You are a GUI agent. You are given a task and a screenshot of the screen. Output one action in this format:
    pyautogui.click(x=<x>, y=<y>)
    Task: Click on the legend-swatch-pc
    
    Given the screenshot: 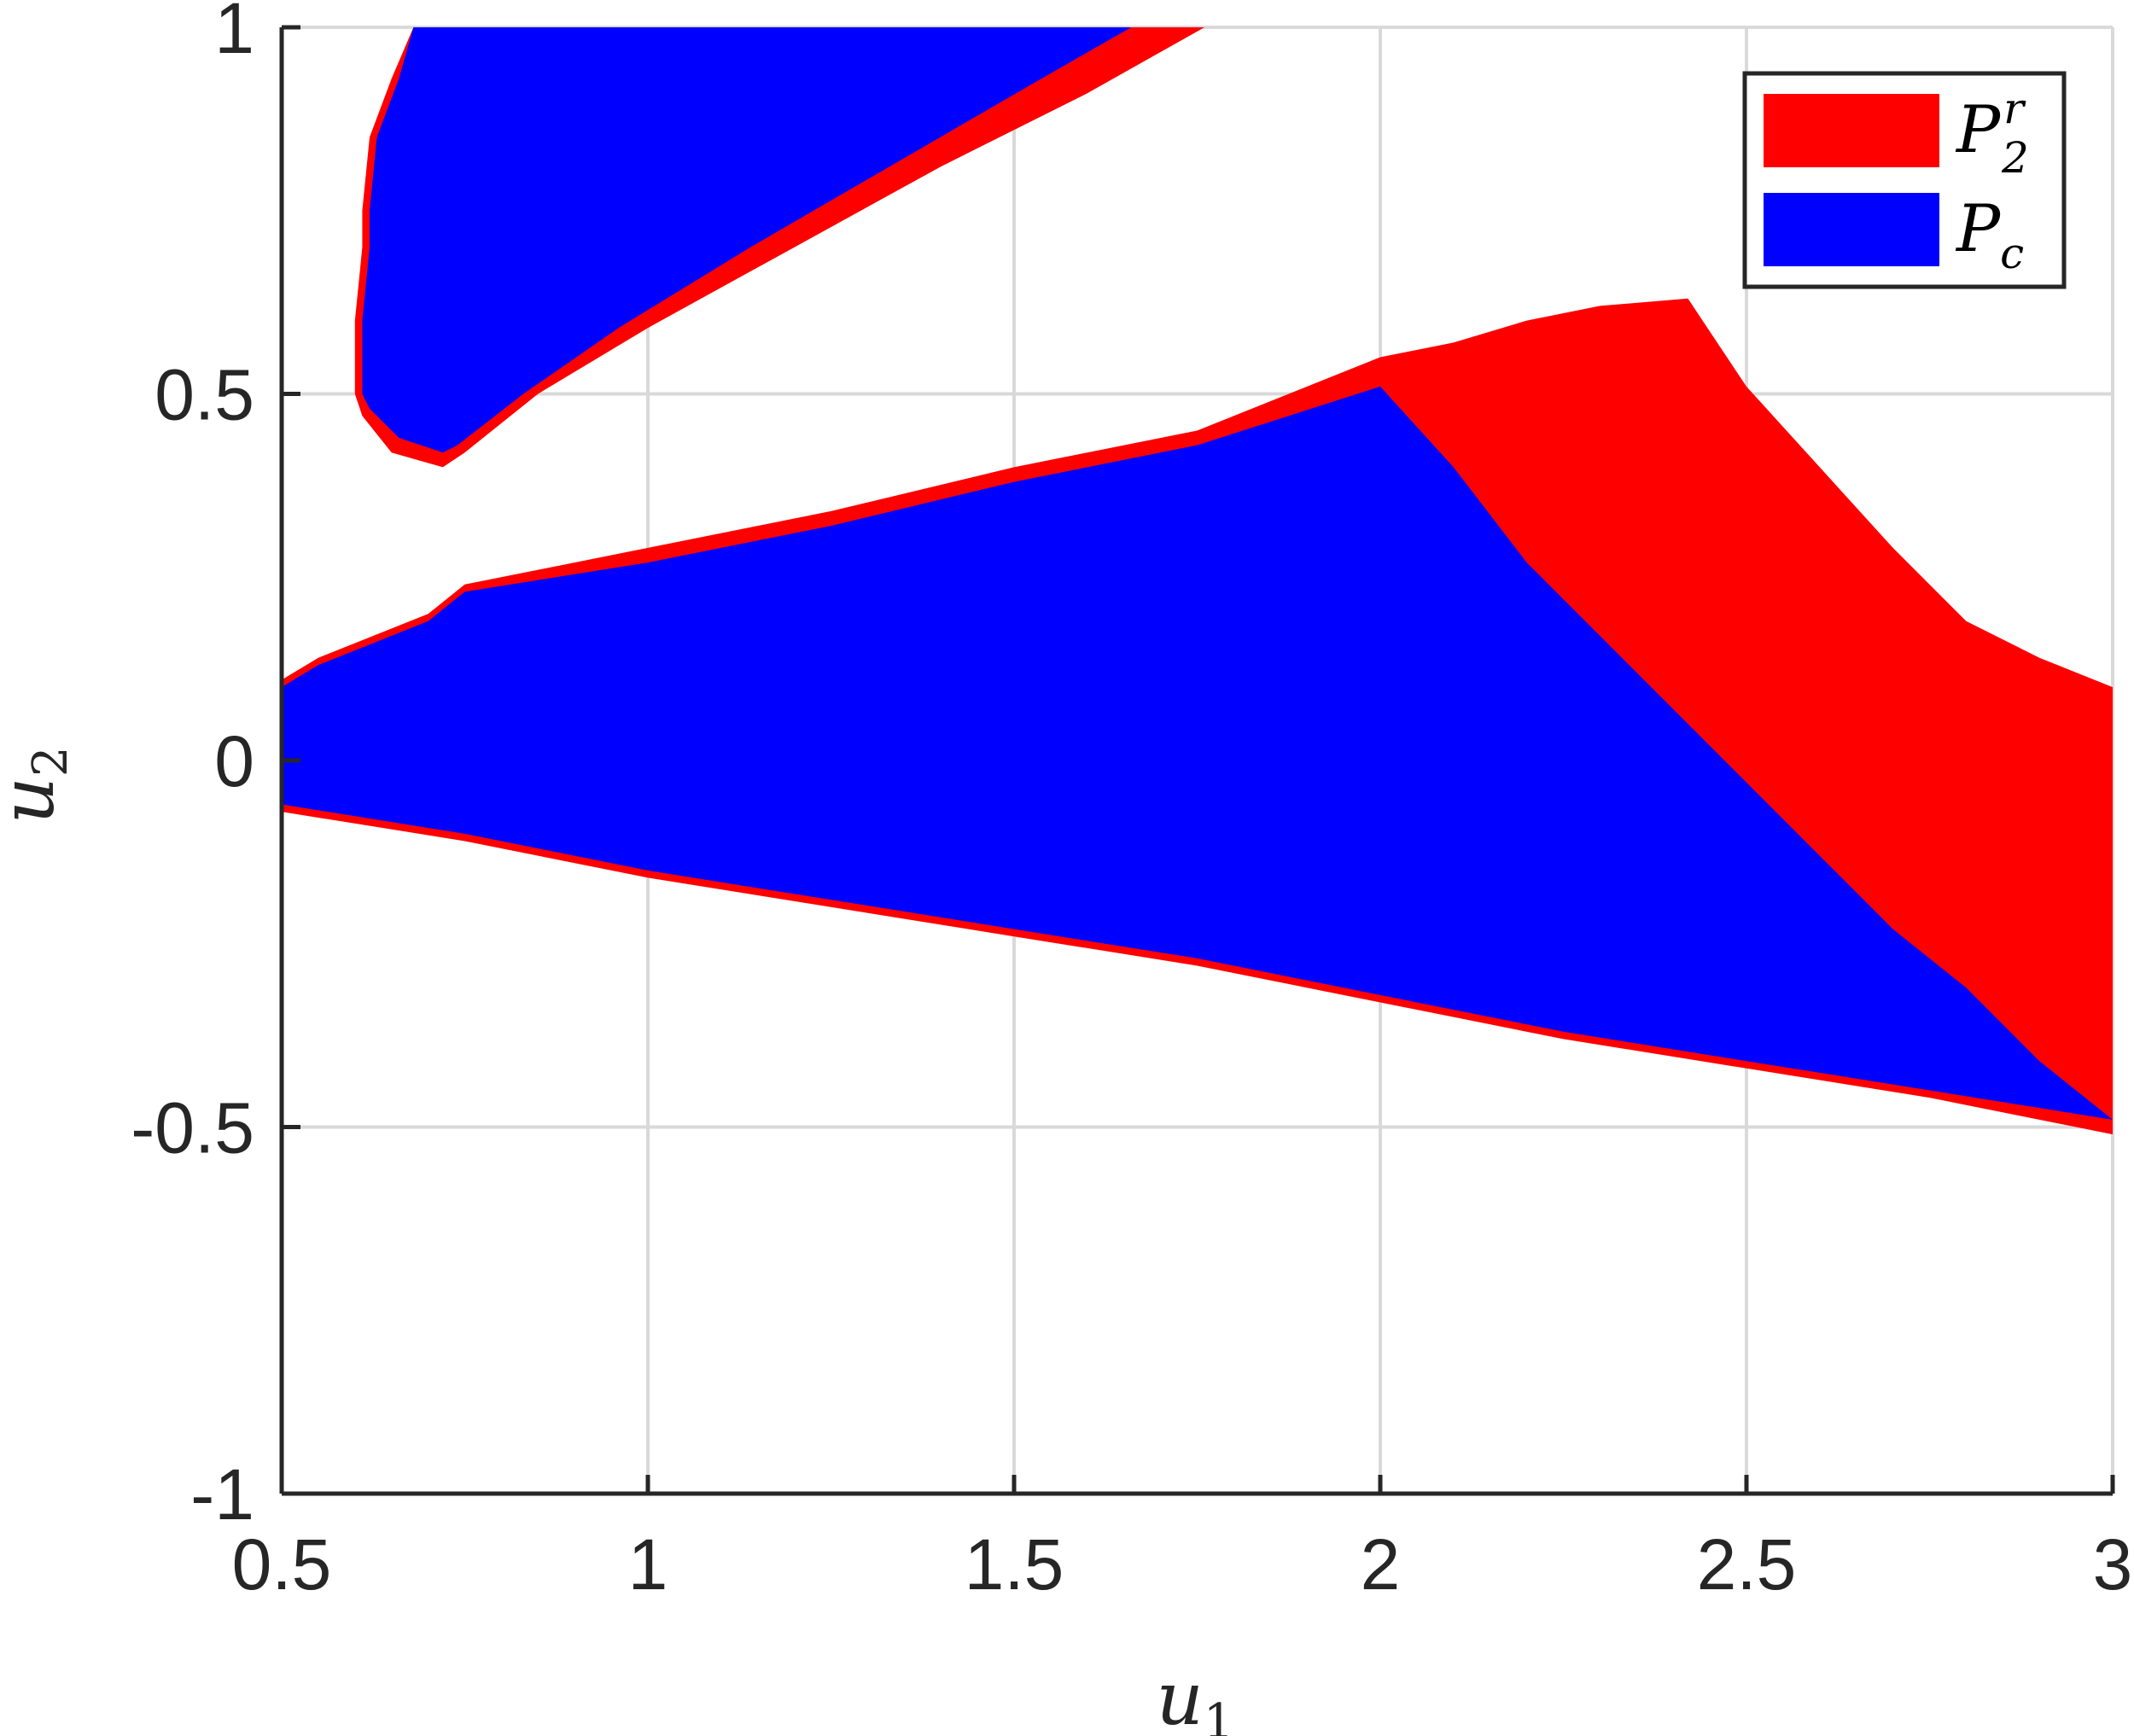 What is the action you would take?
    pyautogui.click(x=1851, y=229)
    